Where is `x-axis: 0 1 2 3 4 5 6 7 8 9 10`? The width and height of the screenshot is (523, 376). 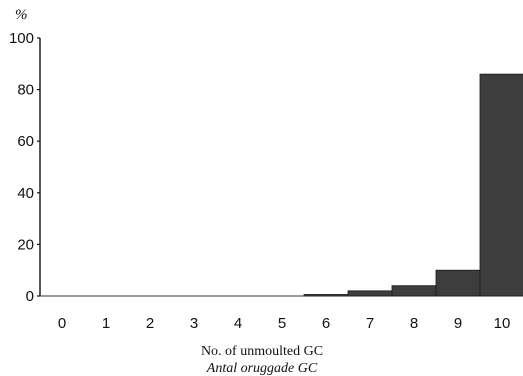 x-axis: 0 1 2 3 4 5 6 7 8 9 10 is located at coordinates (284, 323).